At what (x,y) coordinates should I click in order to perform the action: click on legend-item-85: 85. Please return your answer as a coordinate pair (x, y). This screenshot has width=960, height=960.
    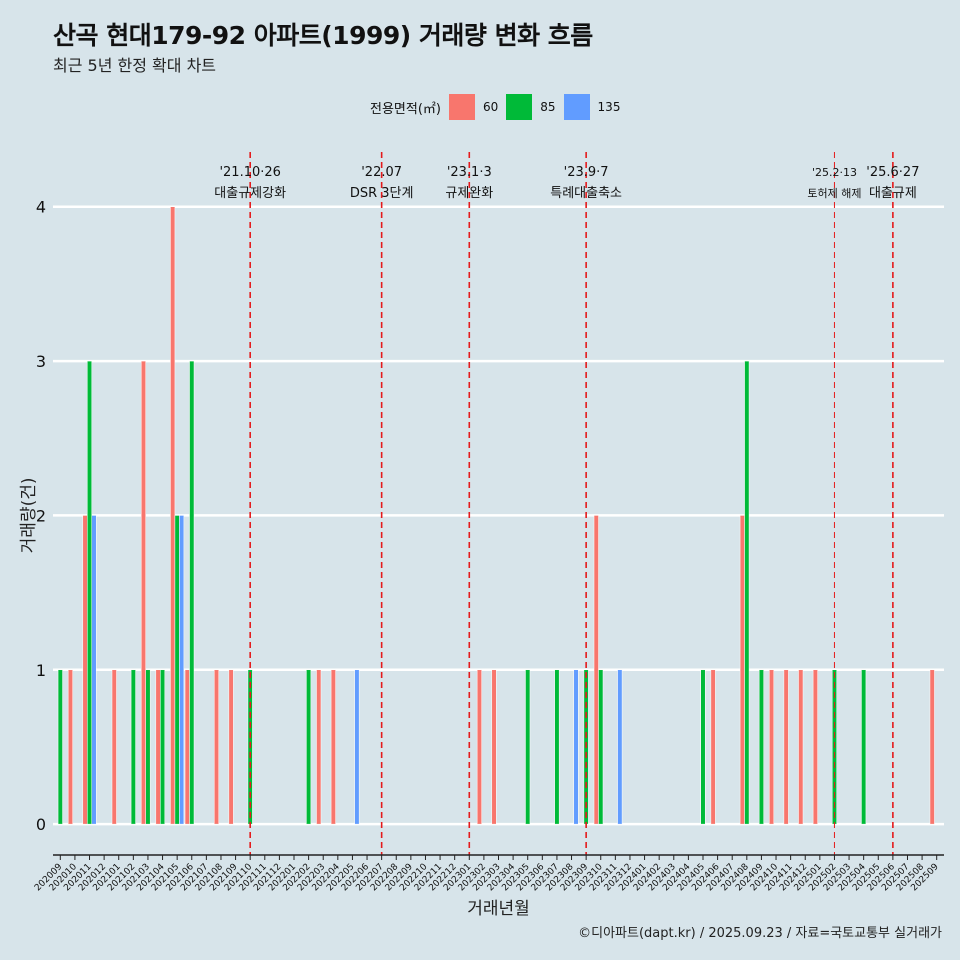
    Looking at the image, I should click on (531, 107).